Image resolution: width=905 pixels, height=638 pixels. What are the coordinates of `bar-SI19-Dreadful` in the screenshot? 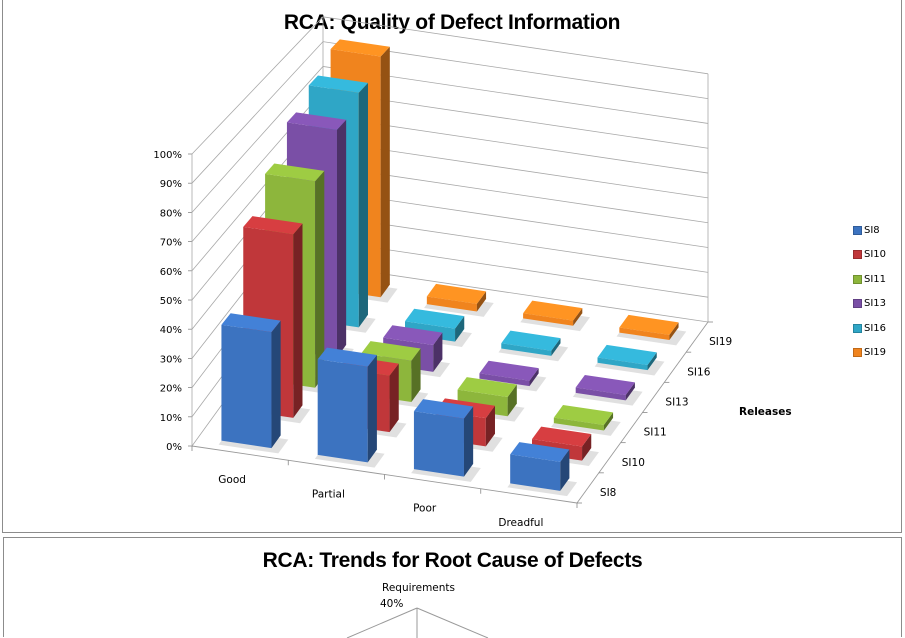 It's located at (651, 330).